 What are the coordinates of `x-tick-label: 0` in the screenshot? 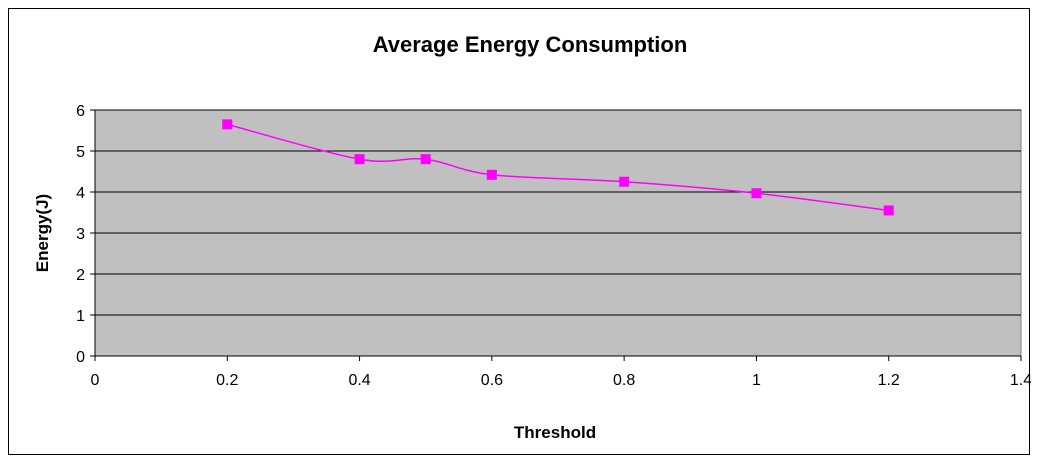 It's located at (95, 380).